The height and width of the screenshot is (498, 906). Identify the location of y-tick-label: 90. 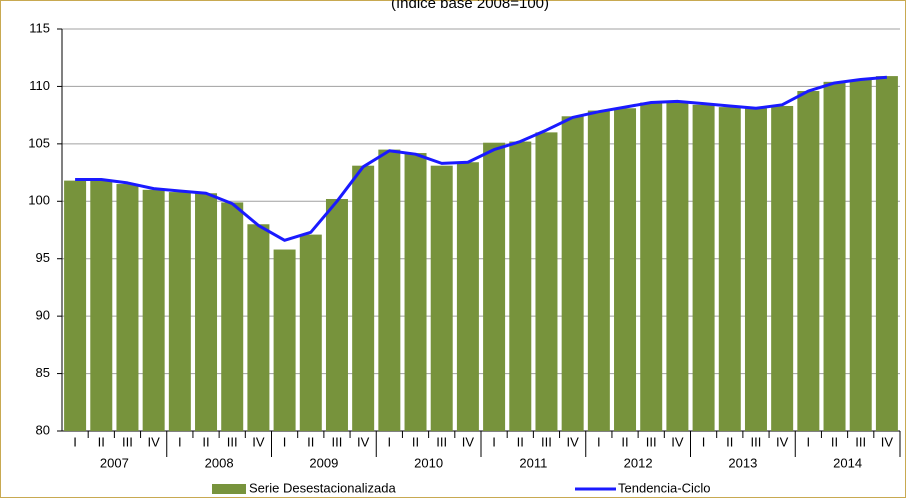
(43, 315).